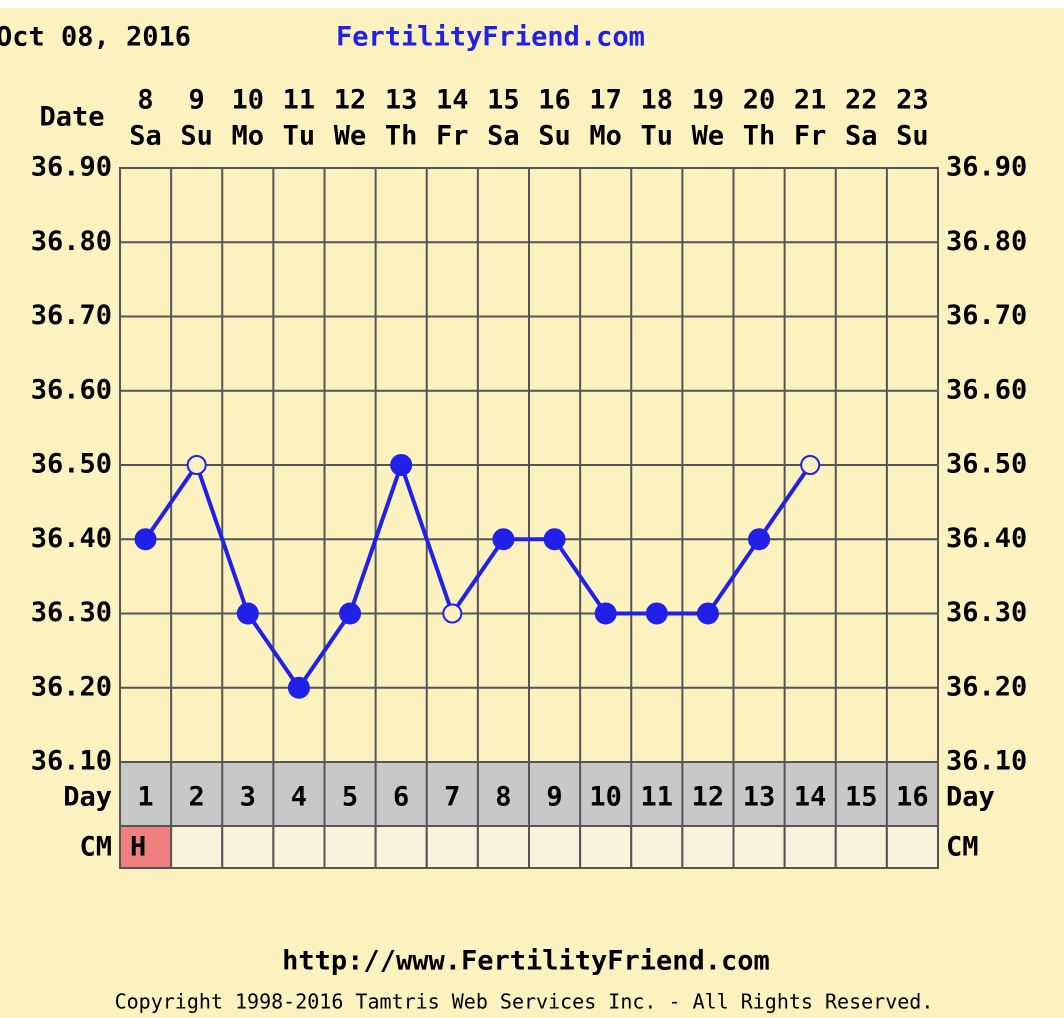 The height and width of the screenshot is (1018, 1064). What do you see at coordinates (490, 37) in the screenshot?
I see `site-name: FertilityFriend.com` at bounding box center [490, 37].